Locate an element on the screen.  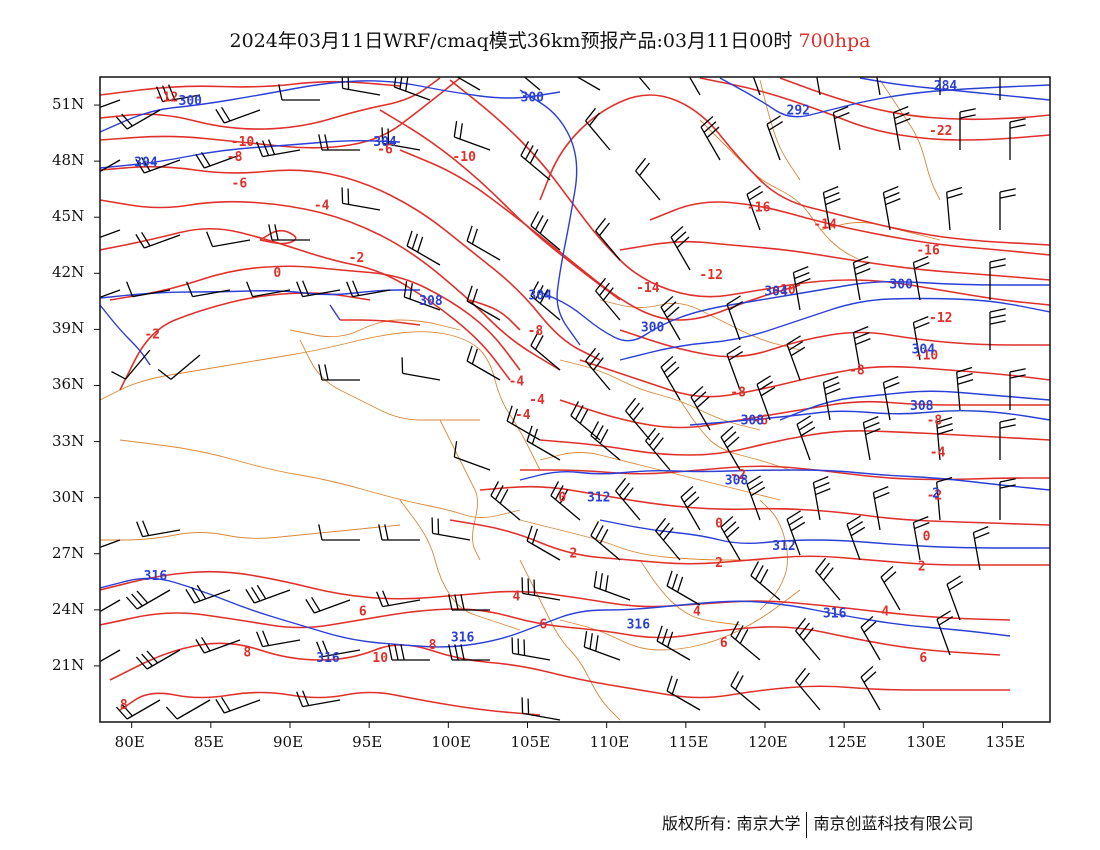
title-text: 2024年03月11日WRF/cmaq模式36km预报产品:03月11日00时 is located at coordinates (511, 41).